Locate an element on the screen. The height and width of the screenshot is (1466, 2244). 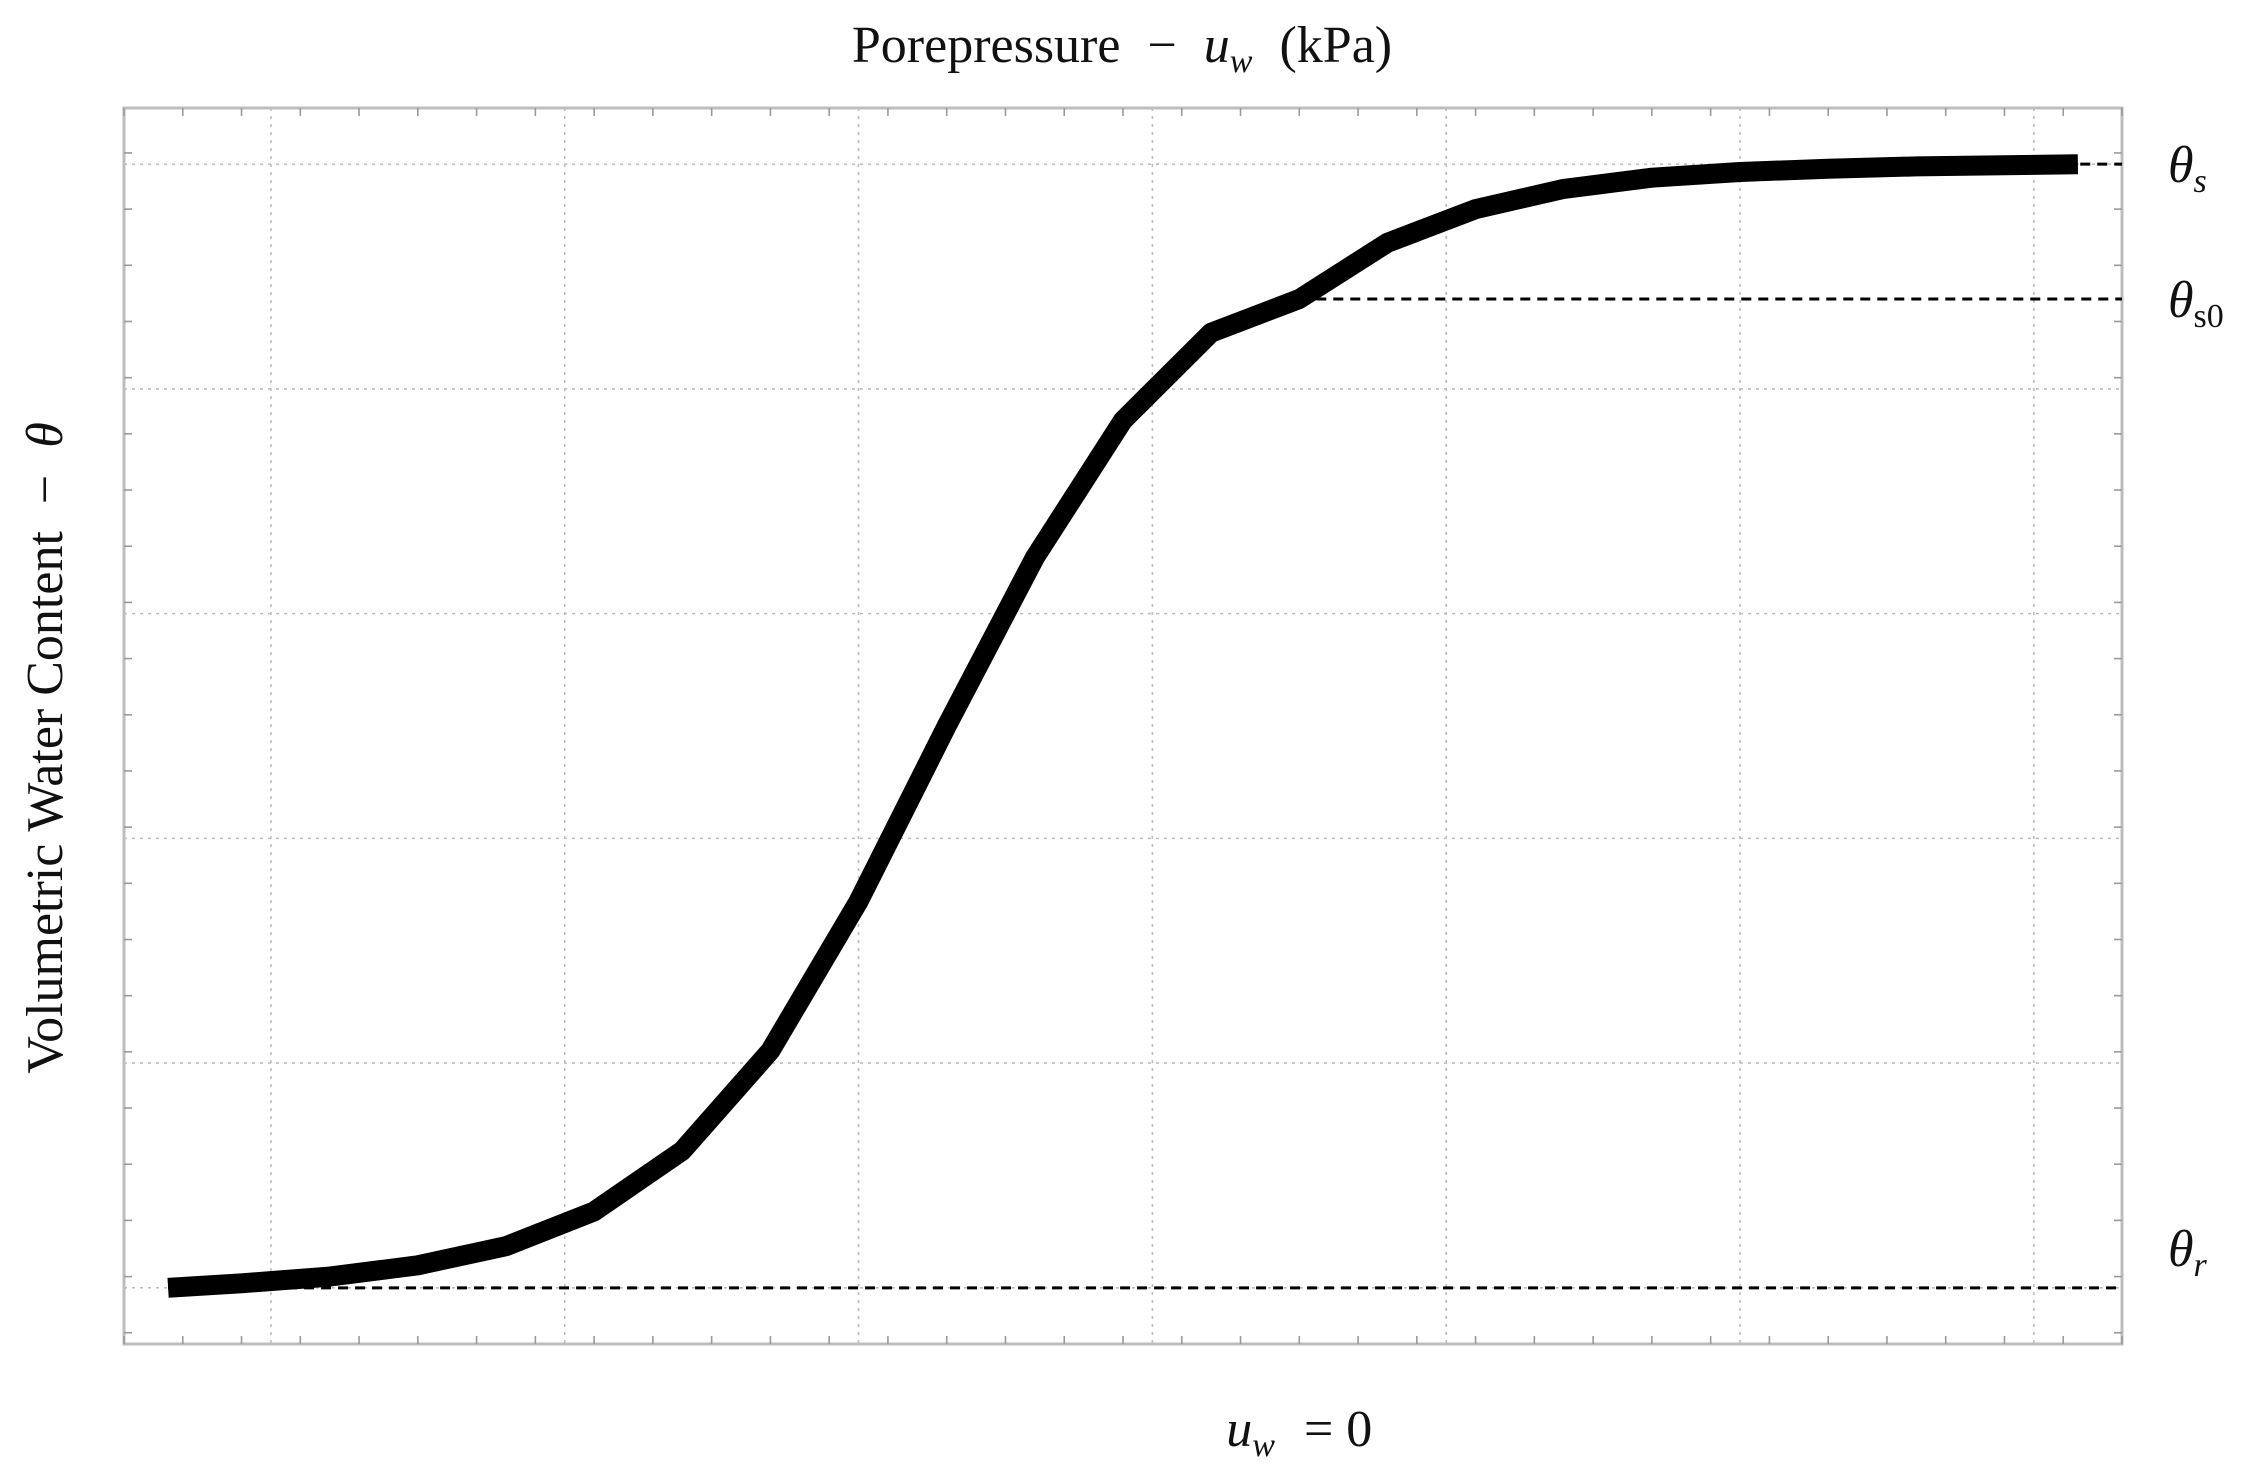
x-marker-label: uw = 0 is located at coordinates (1299, 1433).